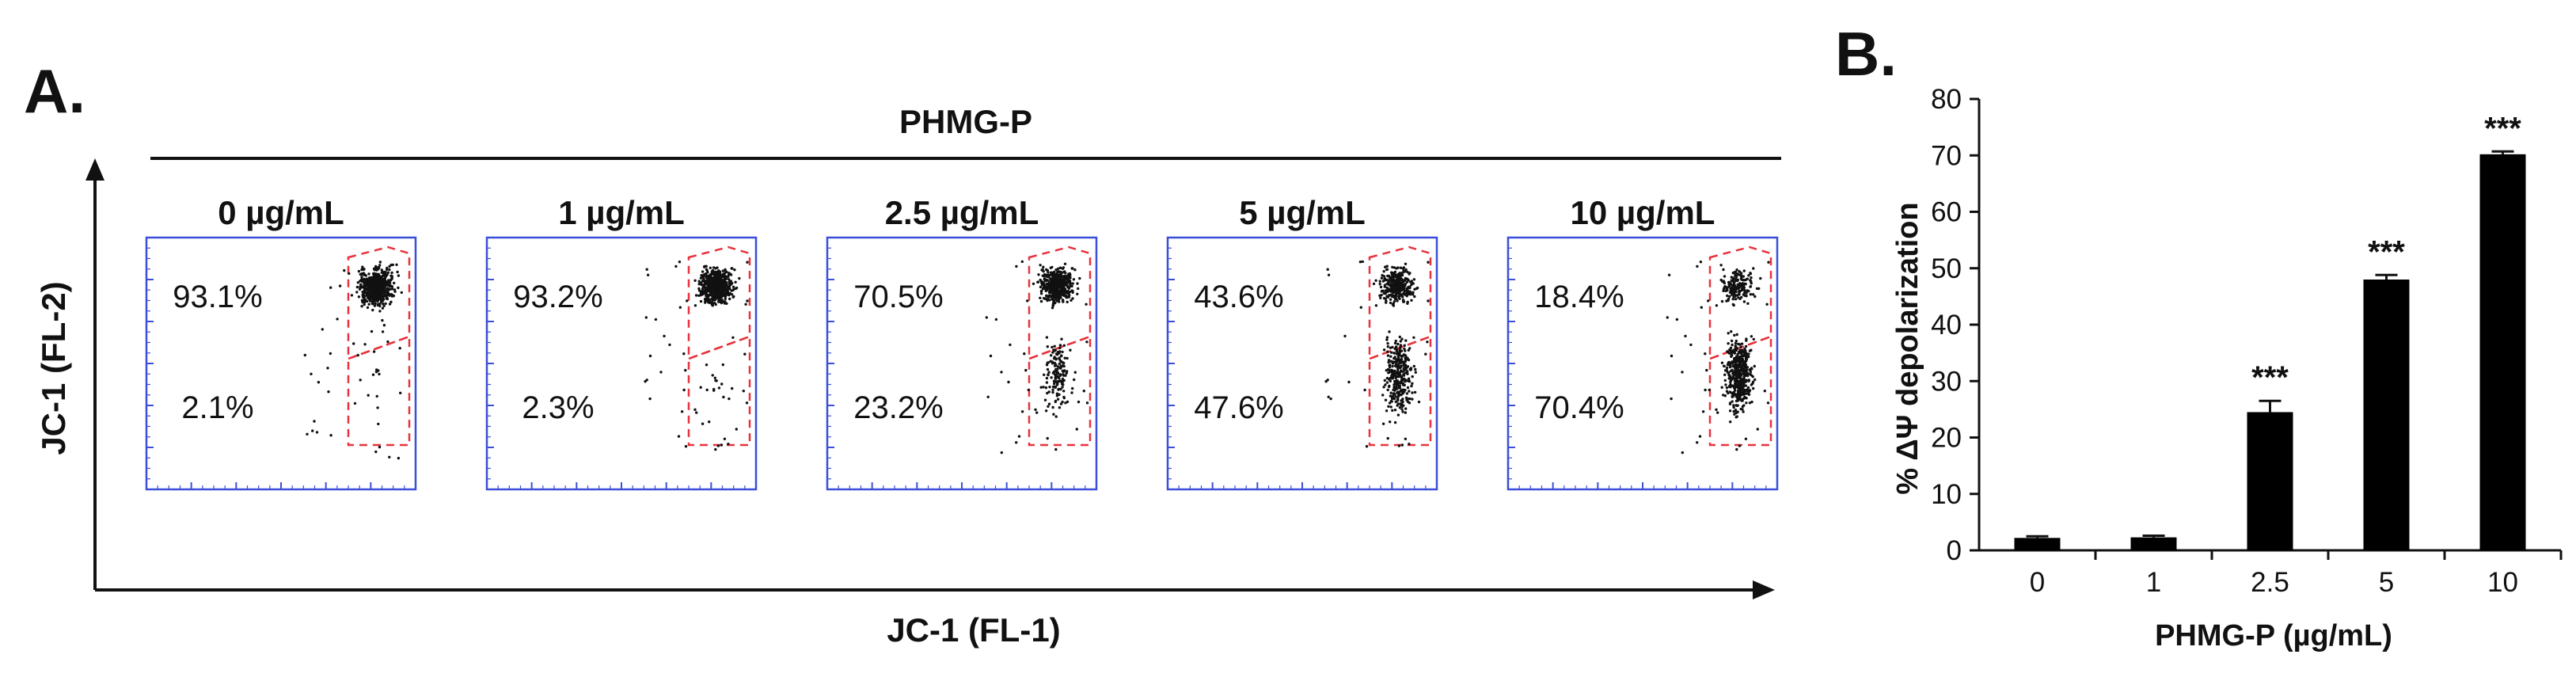 The height and width of the screenshot is (681, 2576). What do you see at coordinates (217, 407) in the screenshot?
I see `lower-percent-label: 2.1%` at bounding box center [217, 407].